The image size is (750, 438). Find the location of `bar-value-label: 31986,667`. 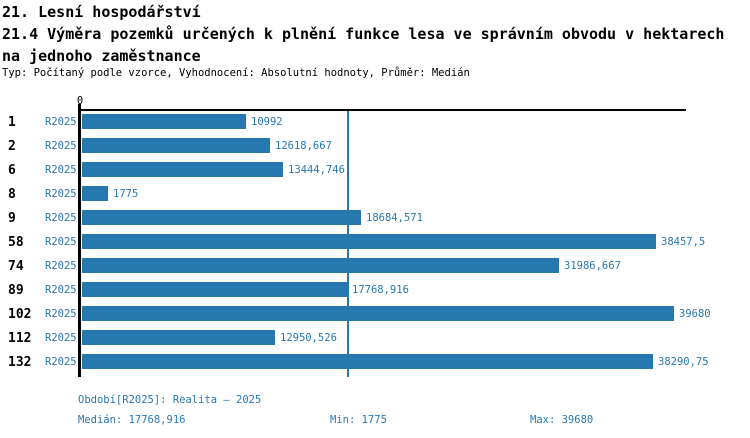

bar-value-label: 31986,667 is located at coordinates (592, 266).